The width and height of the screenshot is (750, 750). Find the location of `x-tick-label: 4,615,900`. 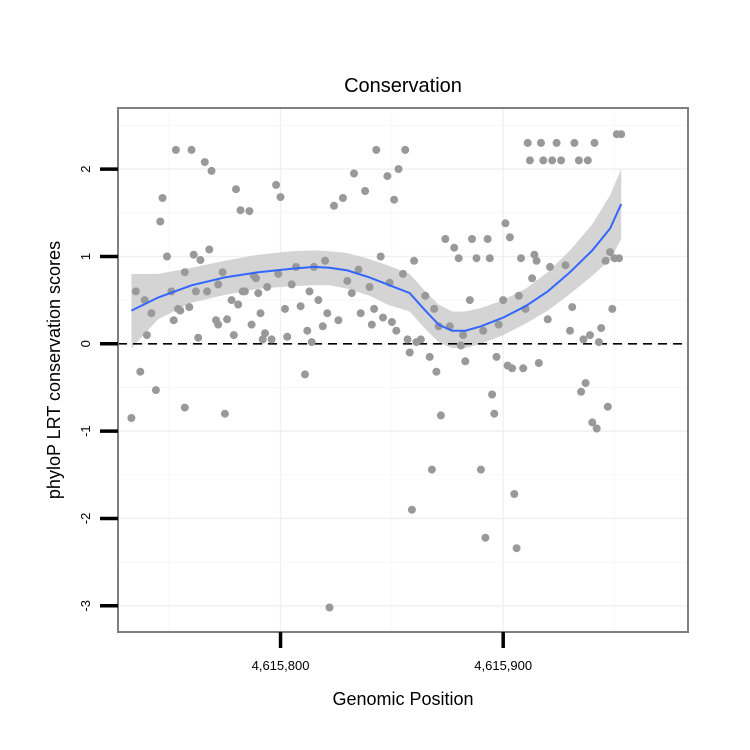

x-tick-label: 4,615,900 is located at coordinates (503, 665).